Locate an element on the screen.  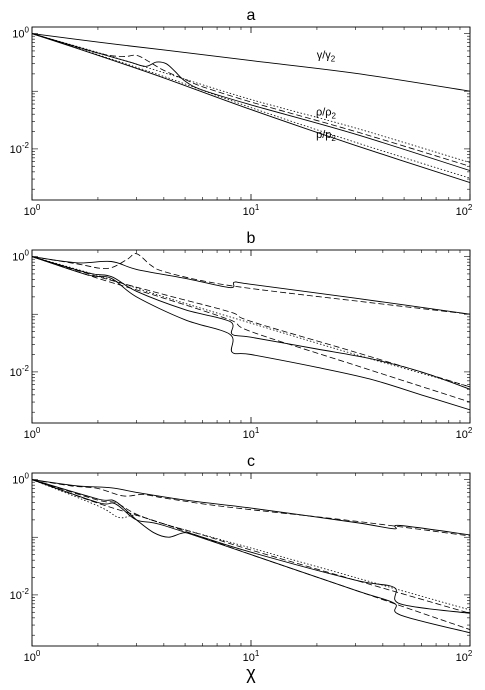
panel-label: b is located at coordinates (251, 238).